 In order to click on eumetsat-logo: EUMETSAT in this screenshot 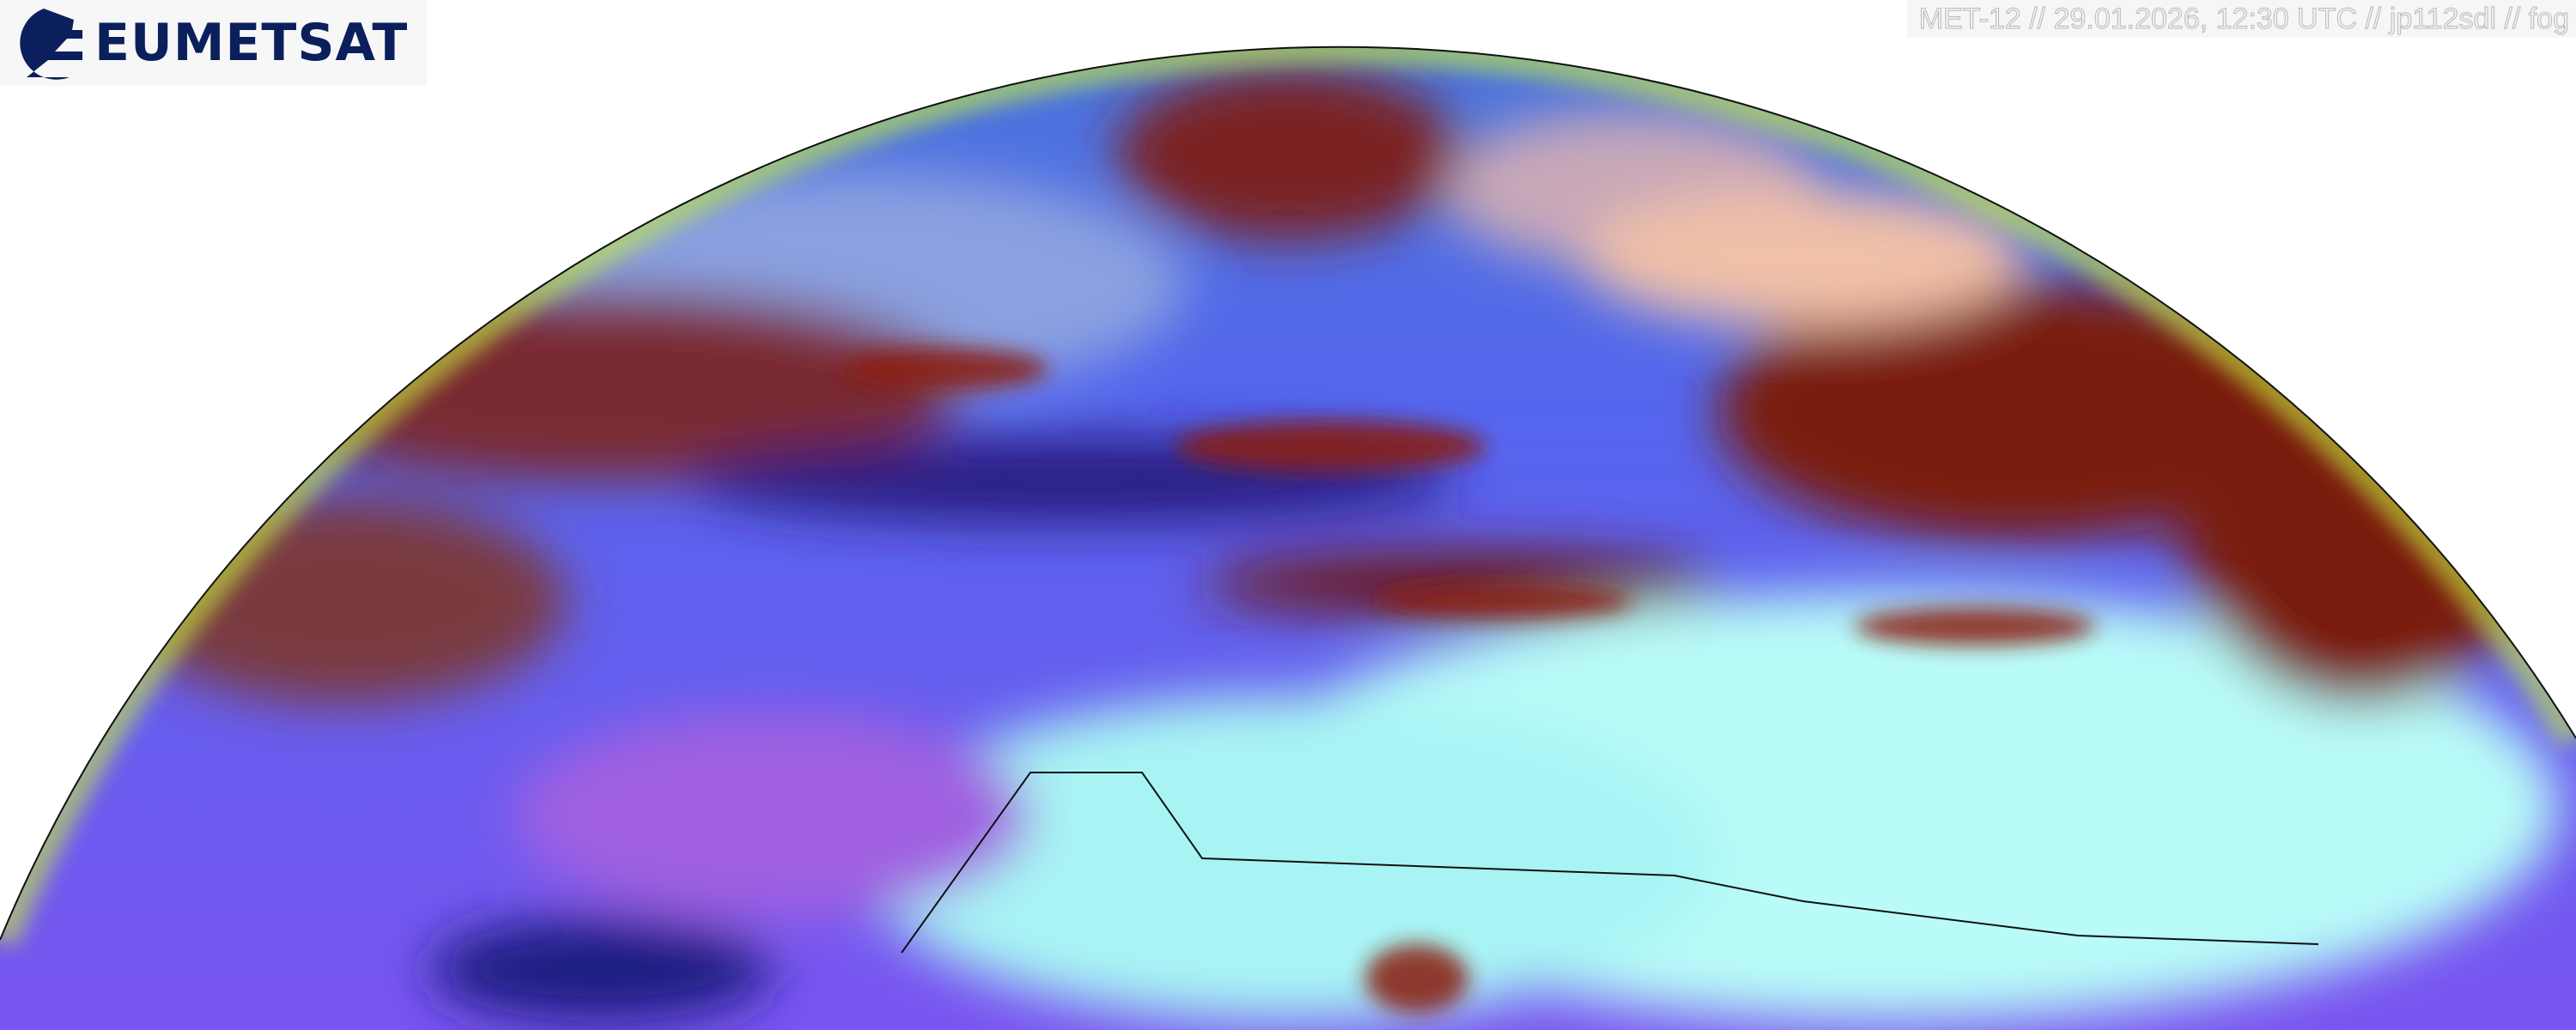, I will do `click(213, 43)`.